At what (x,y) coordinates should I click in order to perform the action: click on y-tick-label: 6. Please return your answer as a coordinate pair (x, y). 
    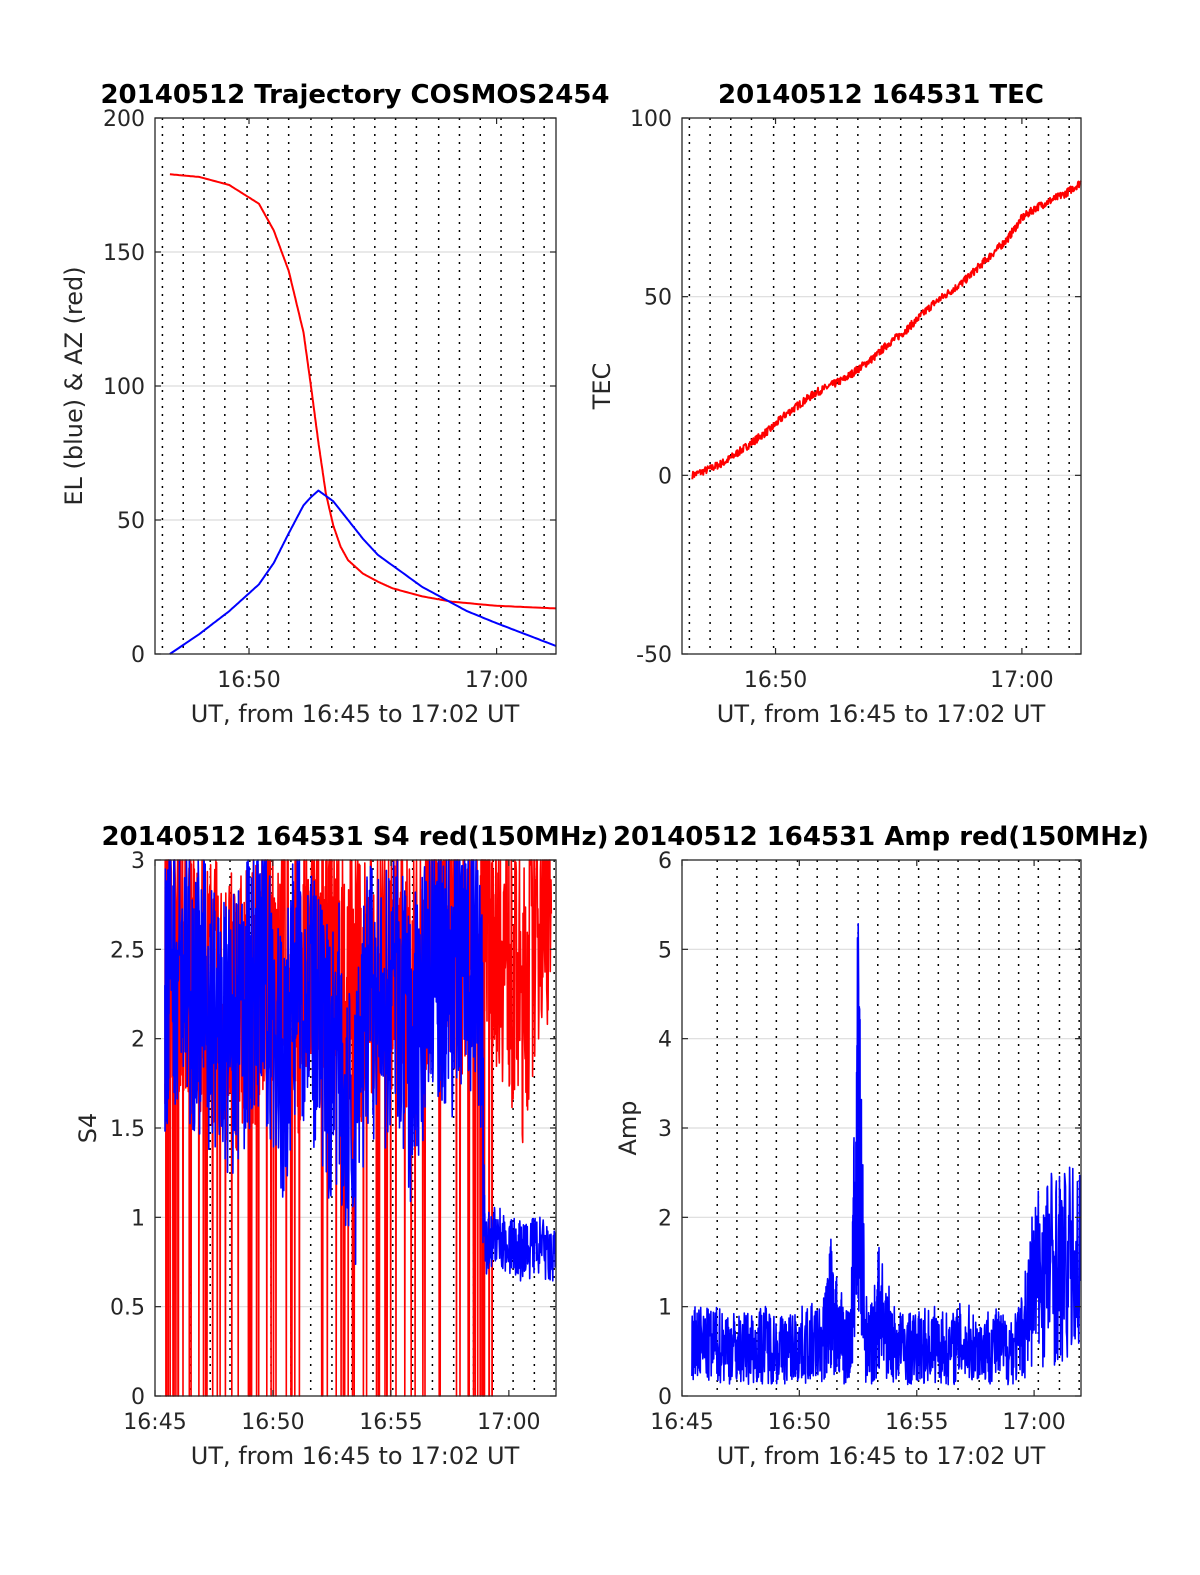
    Looking at the image, I should click on (665, 861).